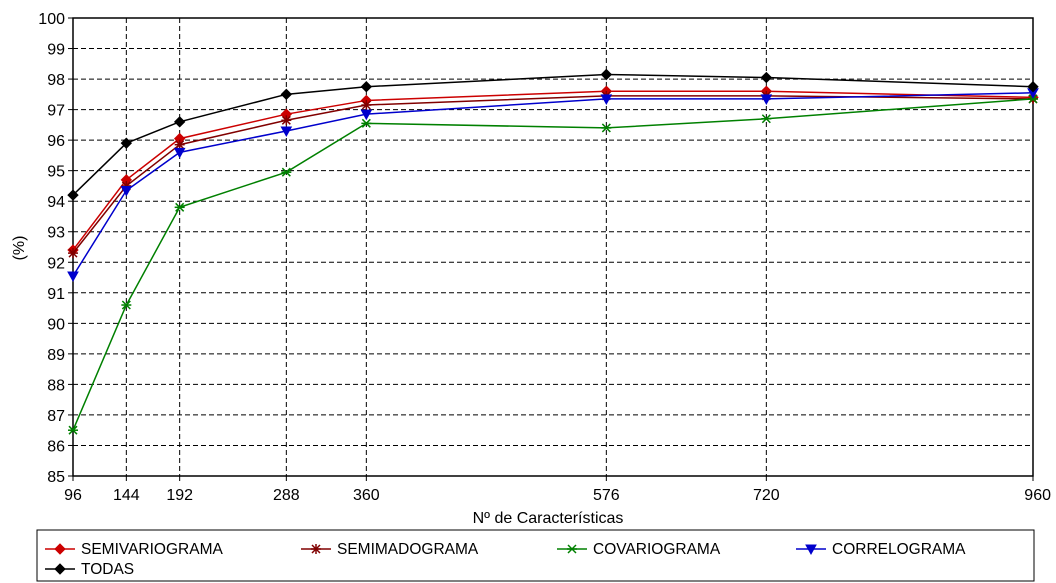 The height and width of the screenshot is (583, 1056). Describe the element at coordinates (56, 294) in the screenshot. I see `y-tick-label: 91` at that location.